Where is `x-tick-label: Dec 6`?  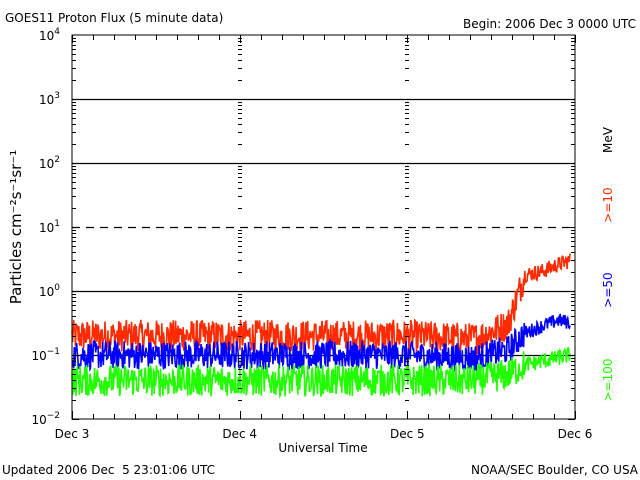 x-tick-label: Dec 6 is located at coordinates (575, 434).